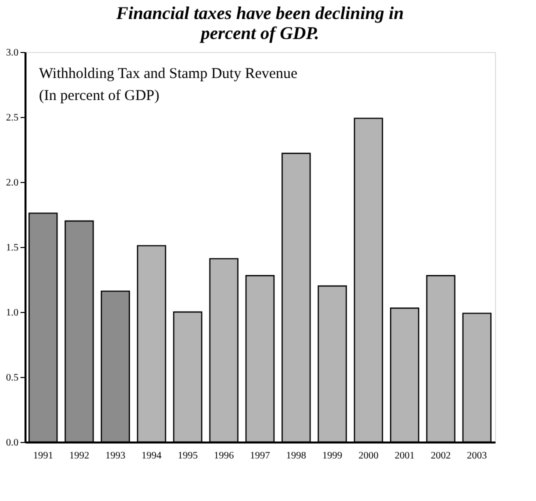  What do you see at coordinates (79, 456) in the screenshot?
I see `x-tick-label: 1992` at bounding box center [79, 456].